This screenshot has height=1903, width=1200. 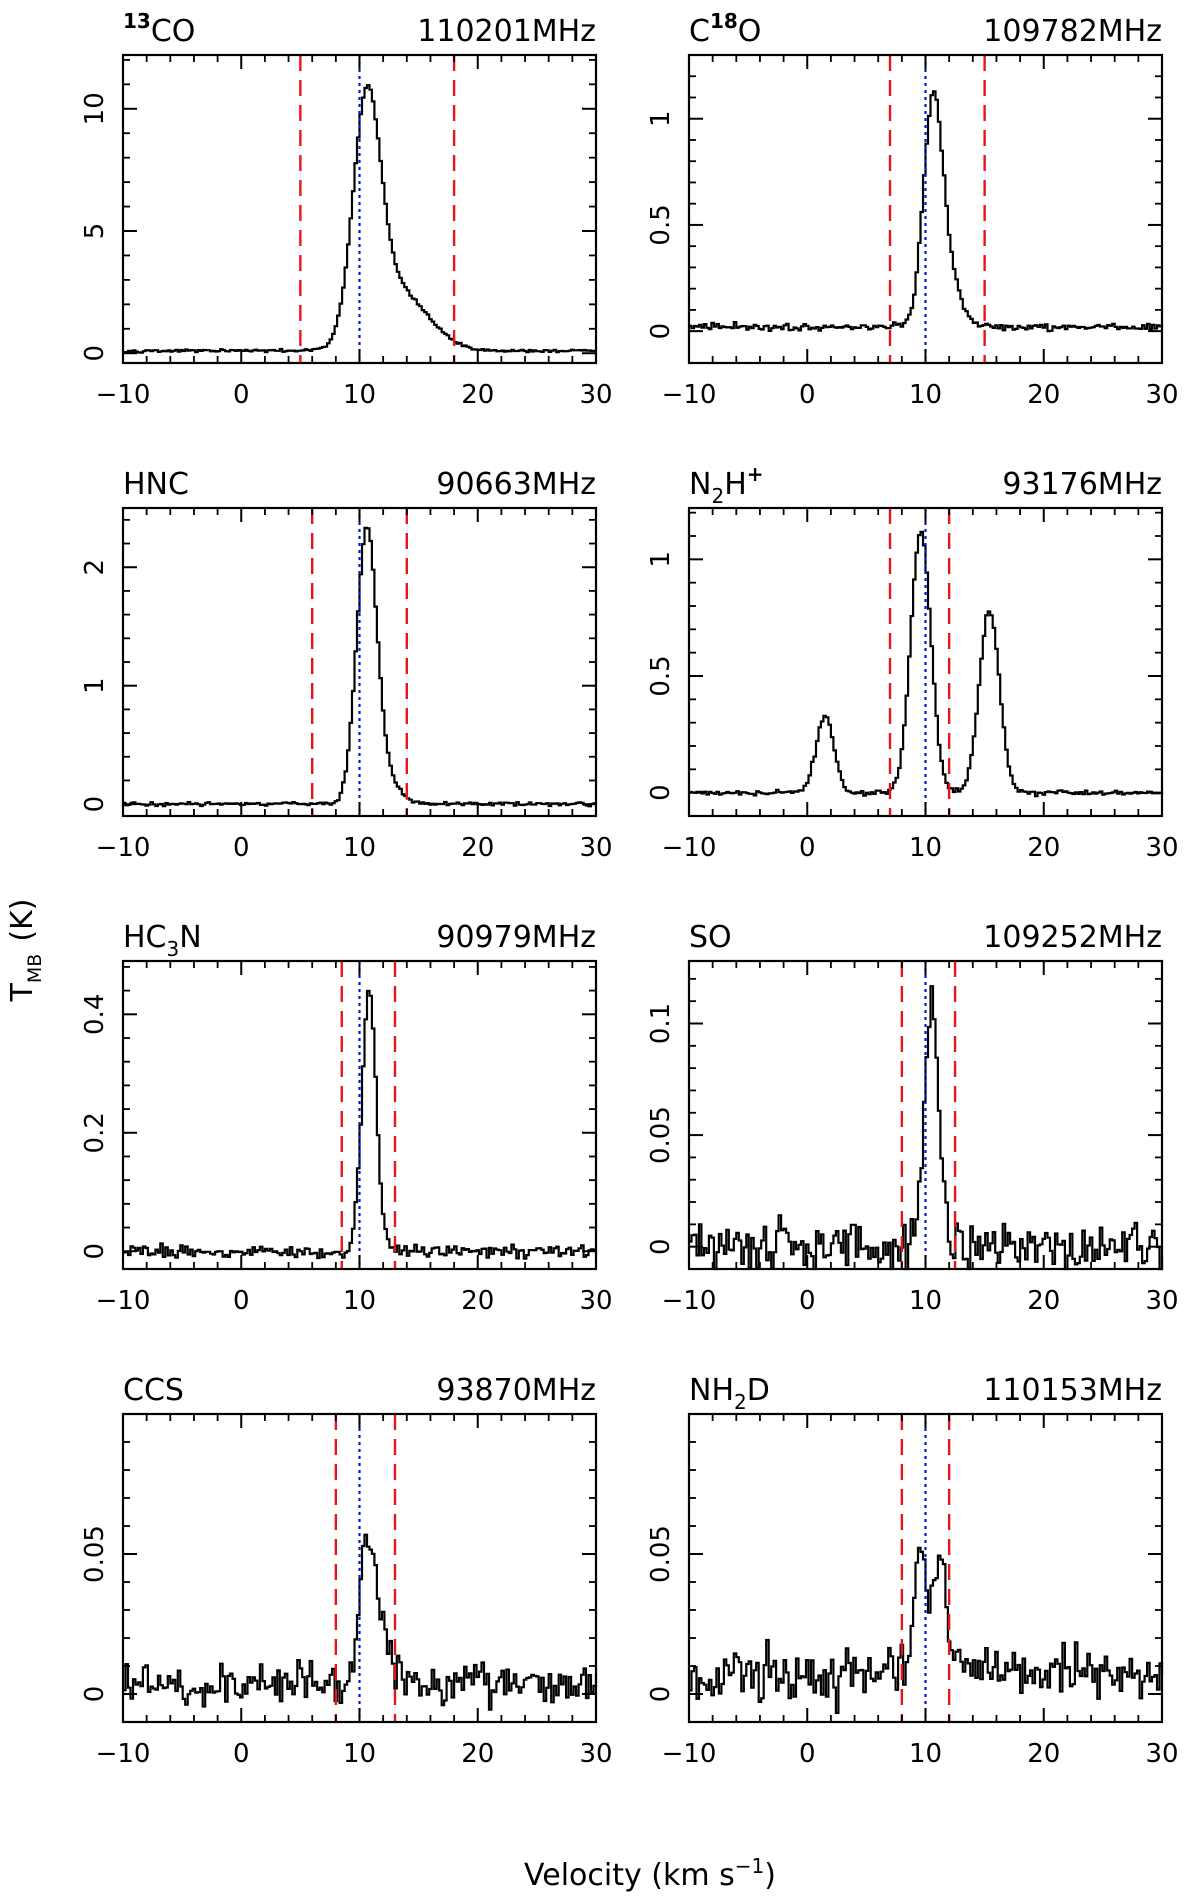 I want to click on panel-frequency: 109252MHz, so click(x=1072, y=937).